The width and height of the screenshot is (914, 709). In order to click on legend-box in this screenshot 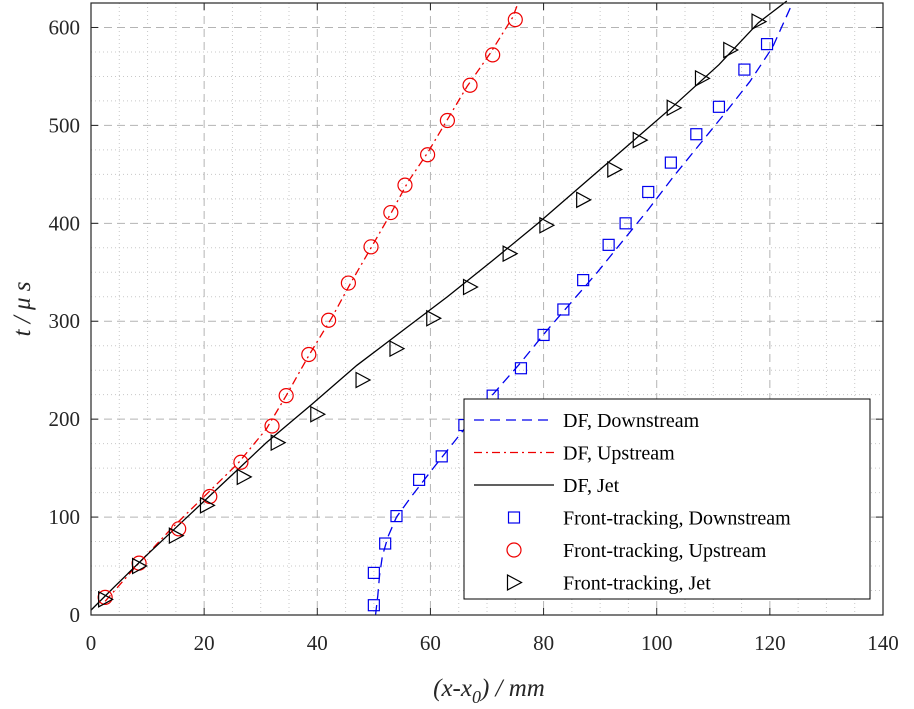, I will do `click(667, 499)`.